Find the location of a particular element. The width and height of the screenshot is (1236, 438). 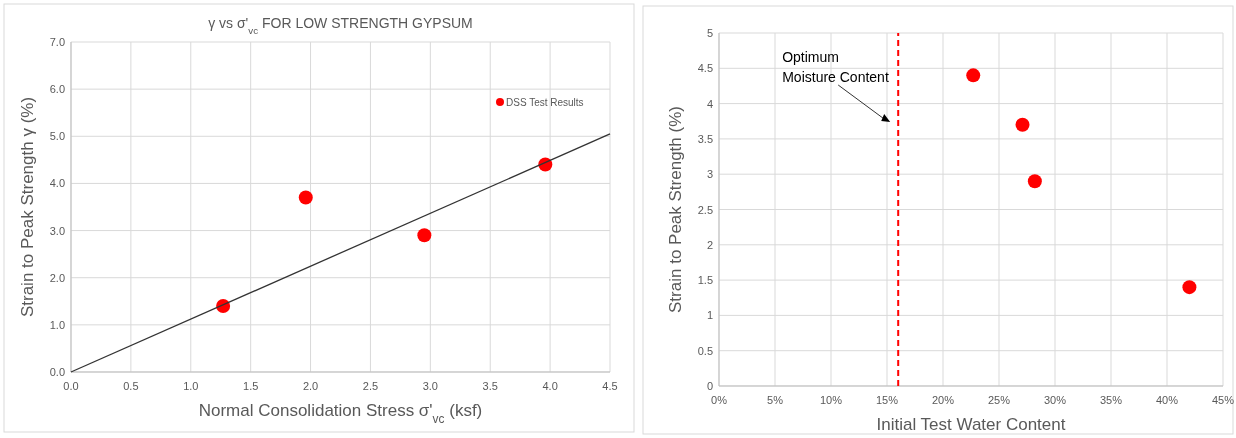

x-tick-label: 5% is located at coordinates (775, 400).